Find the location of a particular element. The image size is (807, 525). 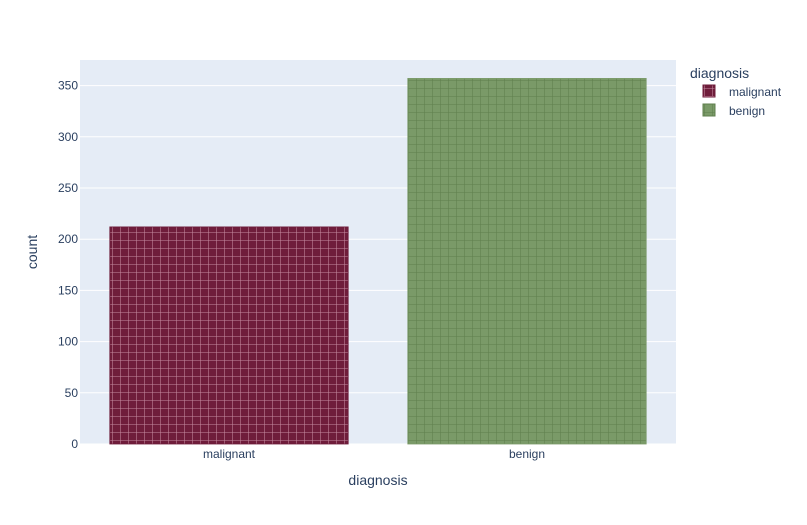

legend-title: diagnosis is located at coordinates (719, 73).